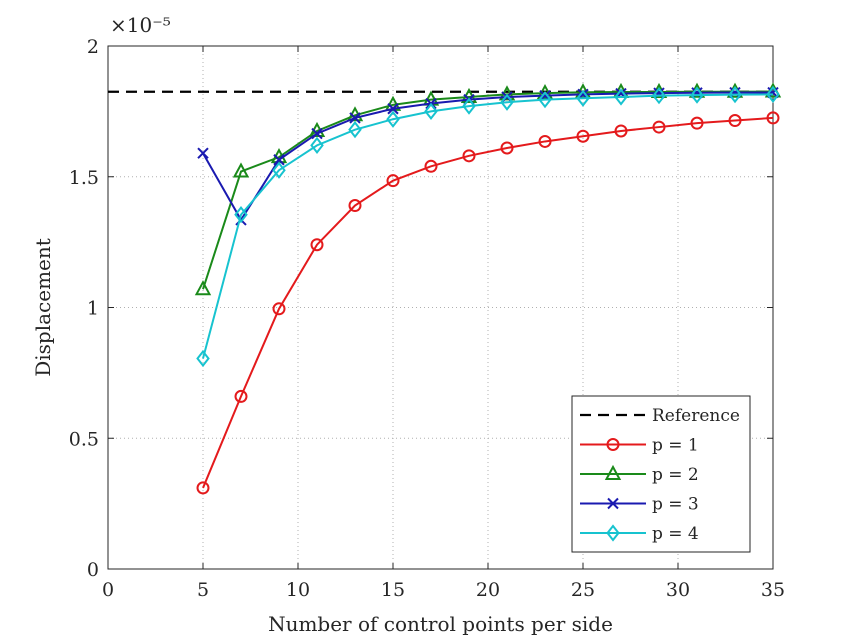 The image size is (850, 639). I want to click on legend-entry: p = 3, so click(639, 505).